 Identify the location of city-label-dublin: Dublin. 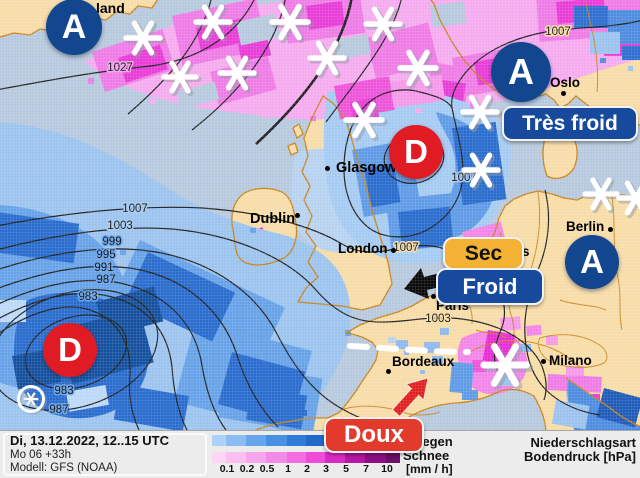
(273, 219).